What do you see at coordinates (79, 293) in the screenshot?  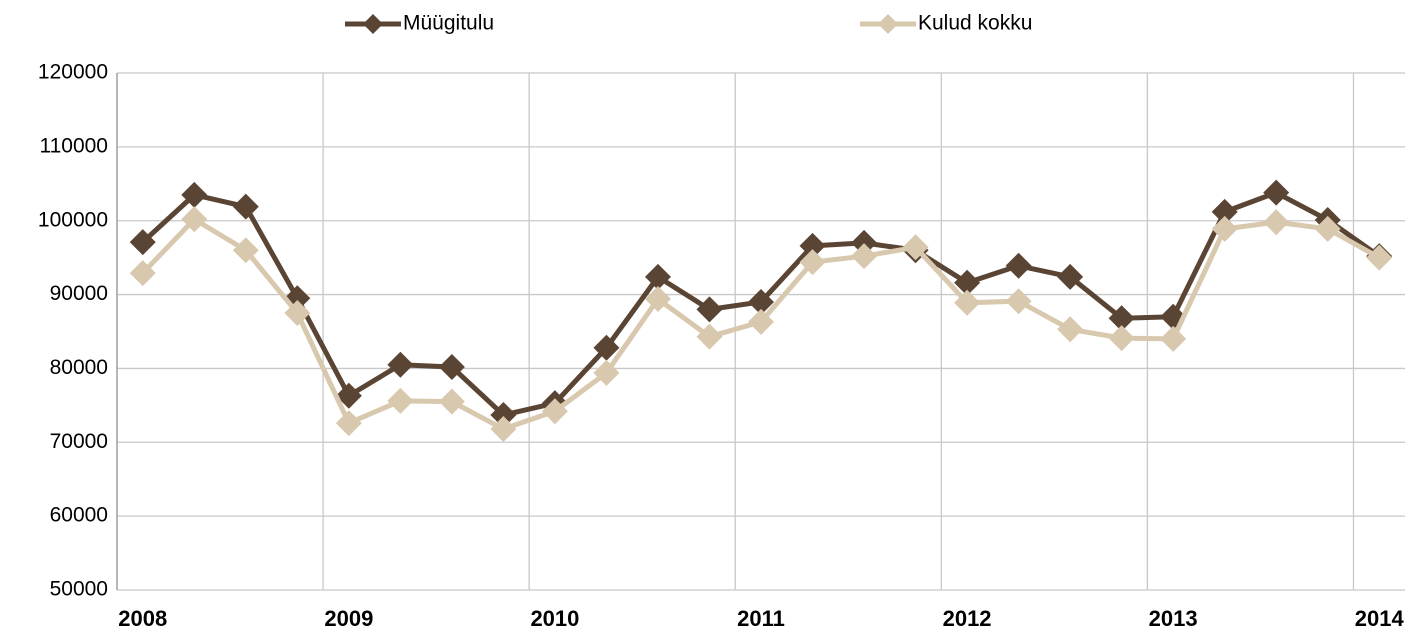 I see `y-tick-label: 90000` at bounding box center [79, 293].